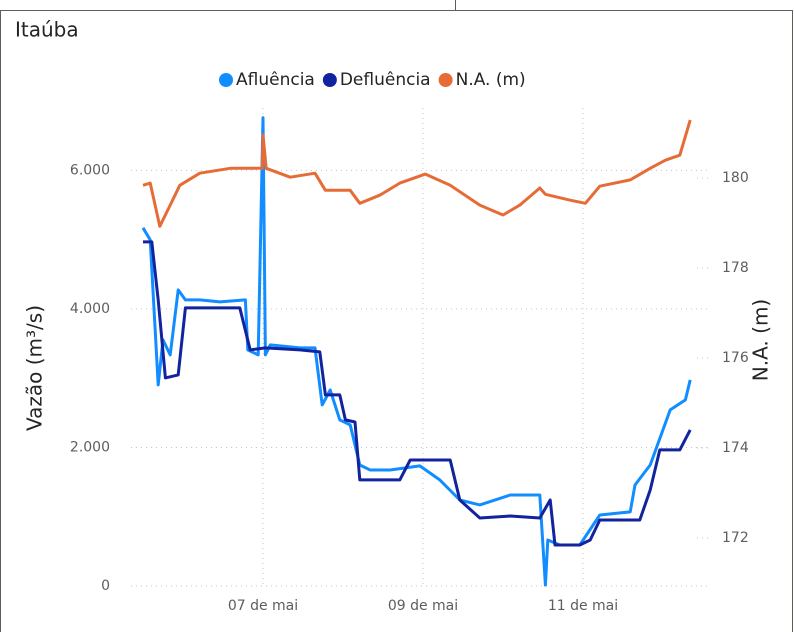 Image resolution: width=794 pixels, height=632 pixels. I want to click on legend-label: Defluência, so click(385, 80).